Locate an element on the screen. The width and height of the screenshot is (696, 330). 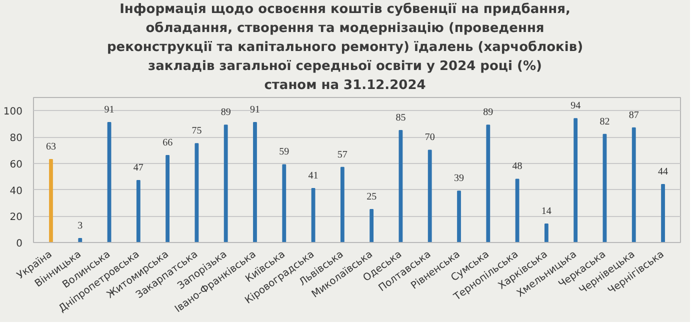
data-label: 3 is located at coordinates (80, 226).